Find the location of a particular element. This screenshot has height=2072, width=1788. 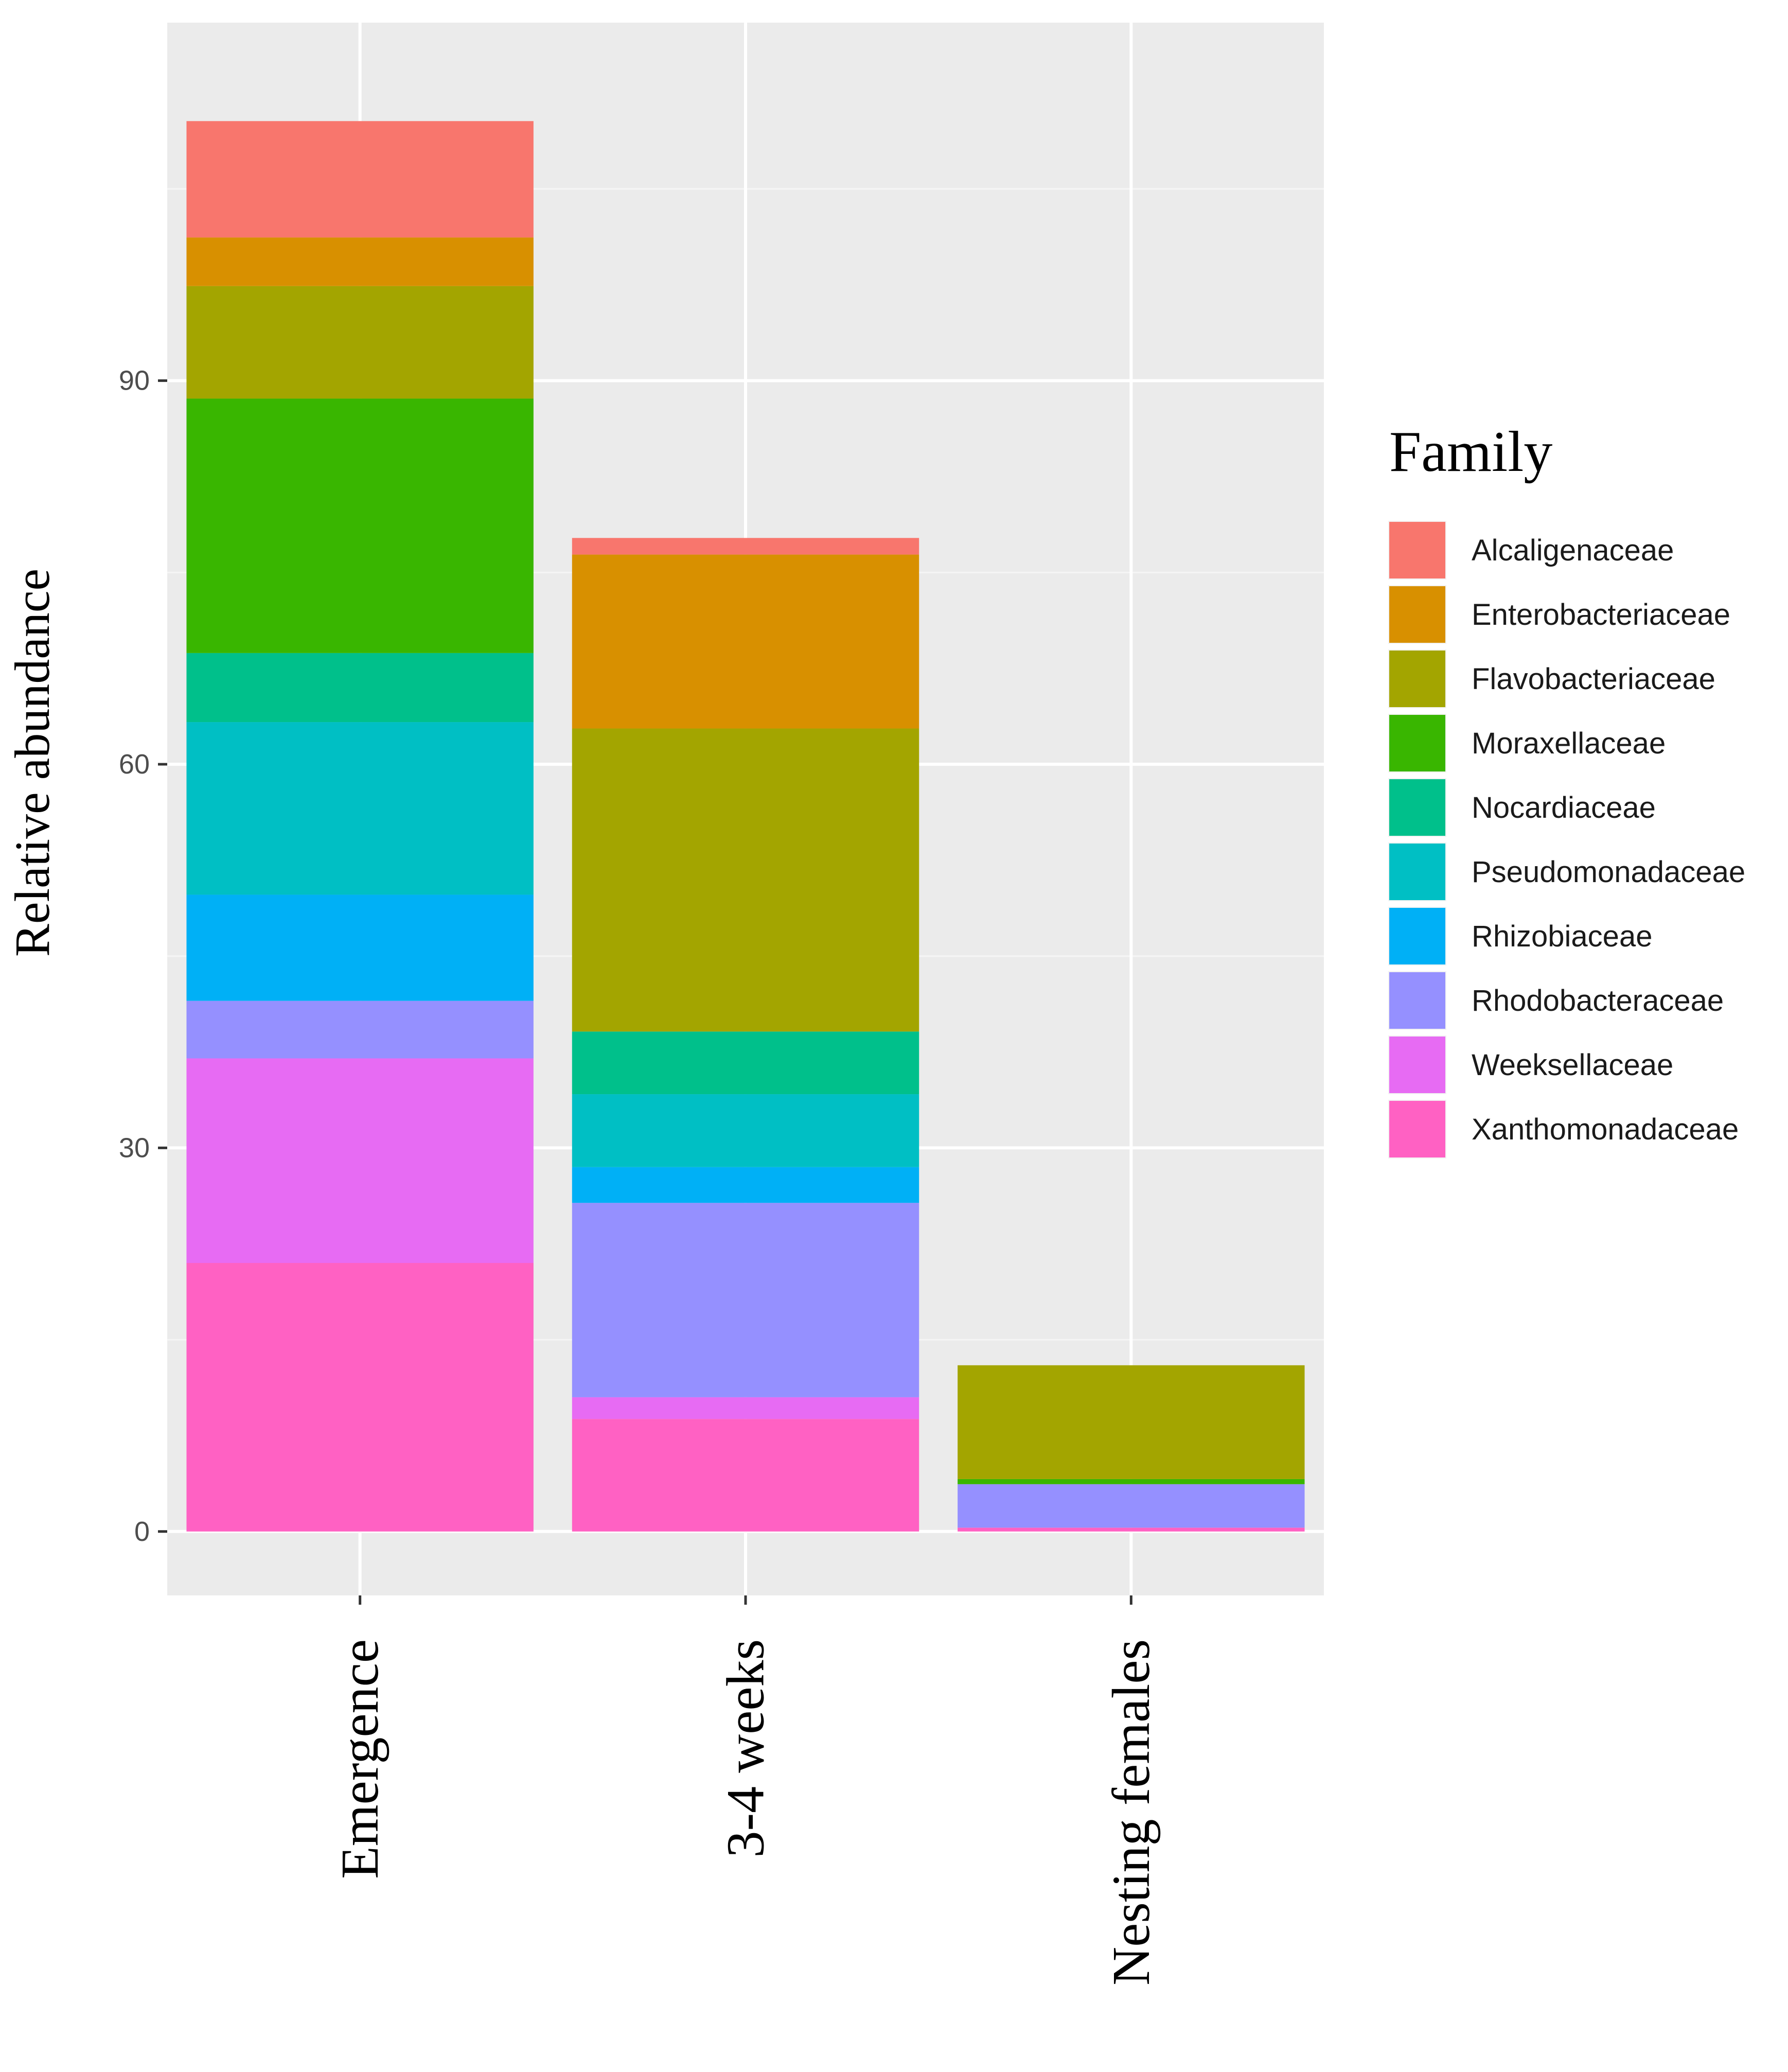

legend-item: Enterobacteriaceae is located at coordinates (1559, 614).